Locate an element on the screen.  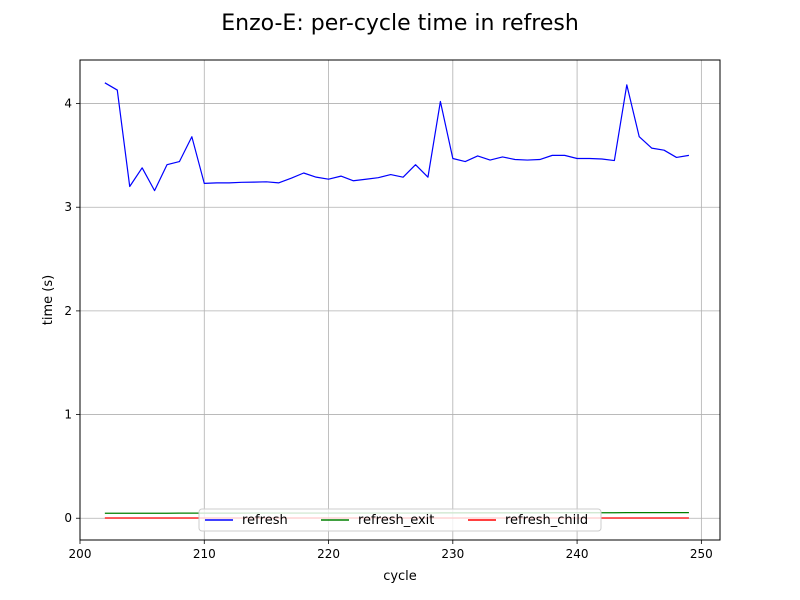
series-line-refresh is located at coordinates (397, 137).